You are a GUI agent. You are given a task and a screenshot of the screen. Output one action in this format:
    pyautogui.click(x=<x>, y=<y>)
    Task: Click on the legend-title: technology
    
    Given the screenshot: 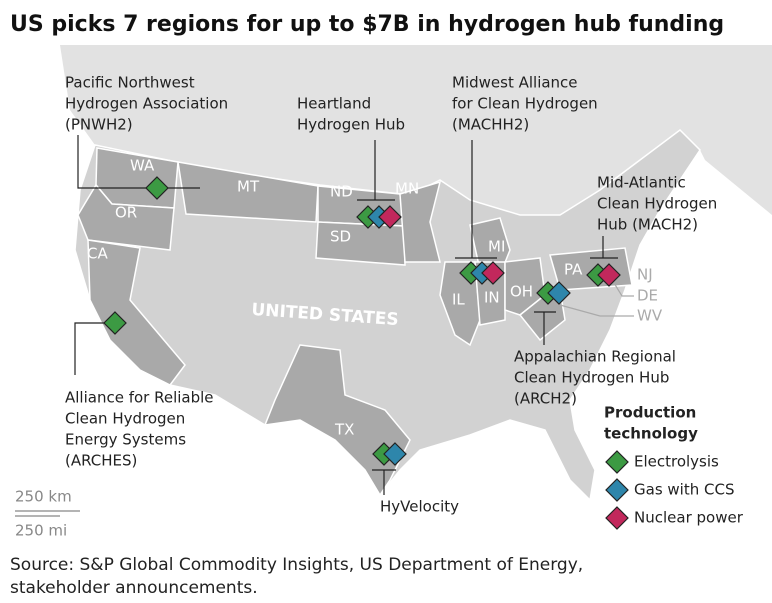 What is the action you would take?
    pyautogui.click(x=651, y=434)
    